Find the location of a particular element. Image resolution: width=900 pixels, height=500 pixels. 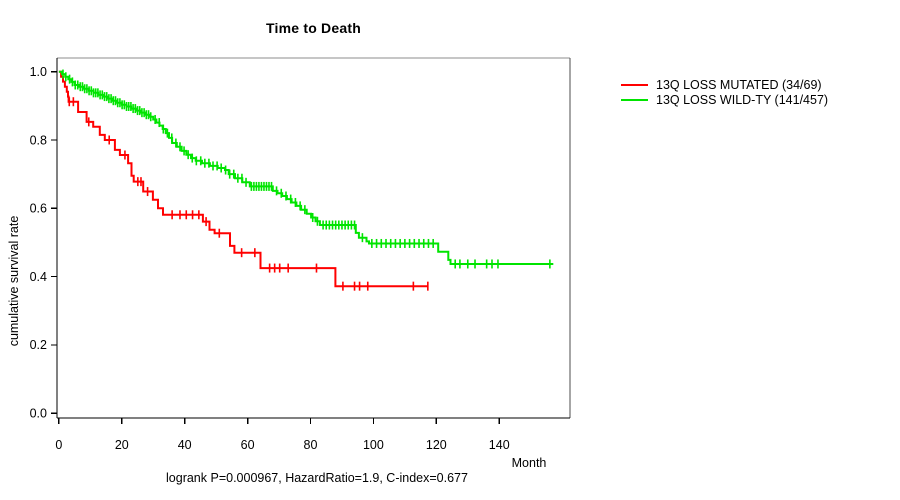

svg-text: 60 is located at coordinates (248, 445).